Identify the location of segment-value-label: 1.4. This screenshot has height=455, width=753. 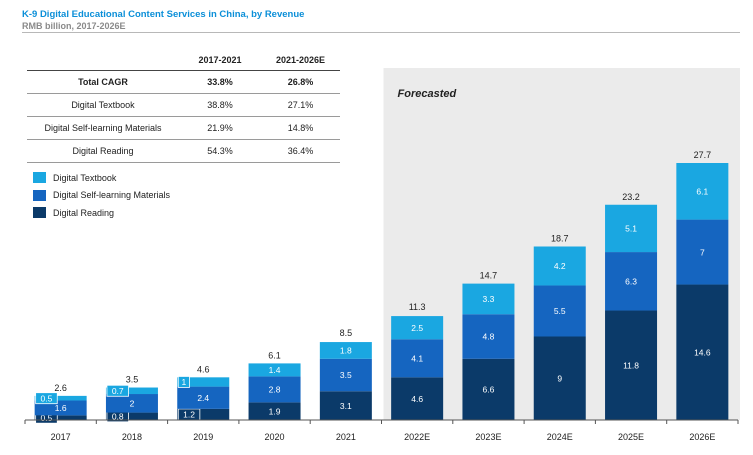
(275, 370).